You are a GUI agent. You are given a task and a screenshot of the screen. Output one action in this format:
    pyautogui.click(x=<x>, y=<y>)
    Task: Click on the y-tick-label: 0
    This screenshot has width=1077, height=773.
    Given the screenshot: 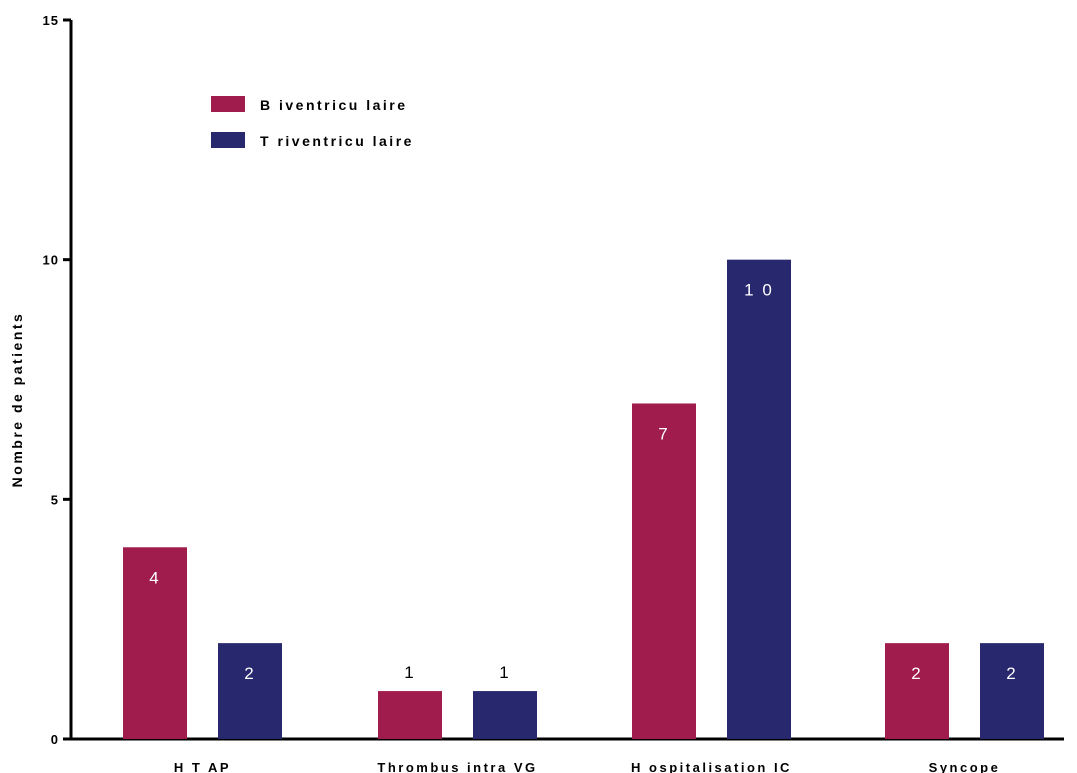 What is the action you would take?
    pyautogui.click(x=55, y=739)
    